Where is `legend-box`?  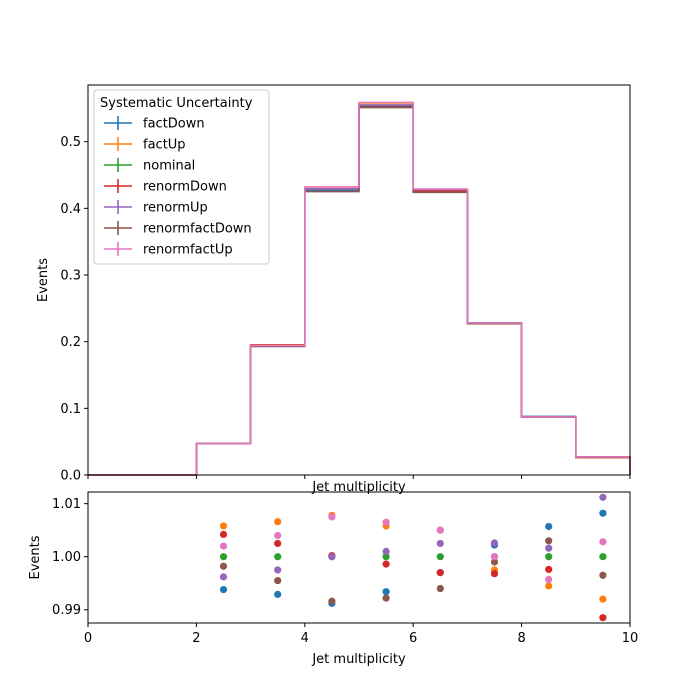
legend-box is located at coordinates (181, 177).